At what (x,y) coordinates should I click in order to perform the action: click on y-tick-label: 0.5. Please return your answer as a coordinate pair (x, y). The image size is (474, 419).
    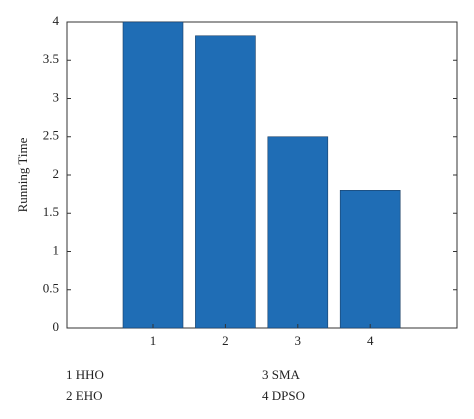
    Looking at the image, I should click on (51, 288).